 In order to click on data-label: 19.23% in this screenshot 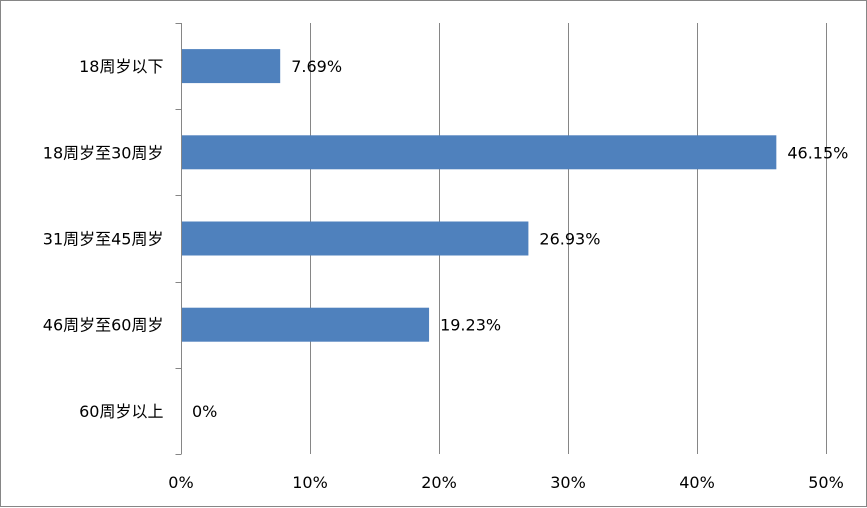, I will do `click(470, 325)`.